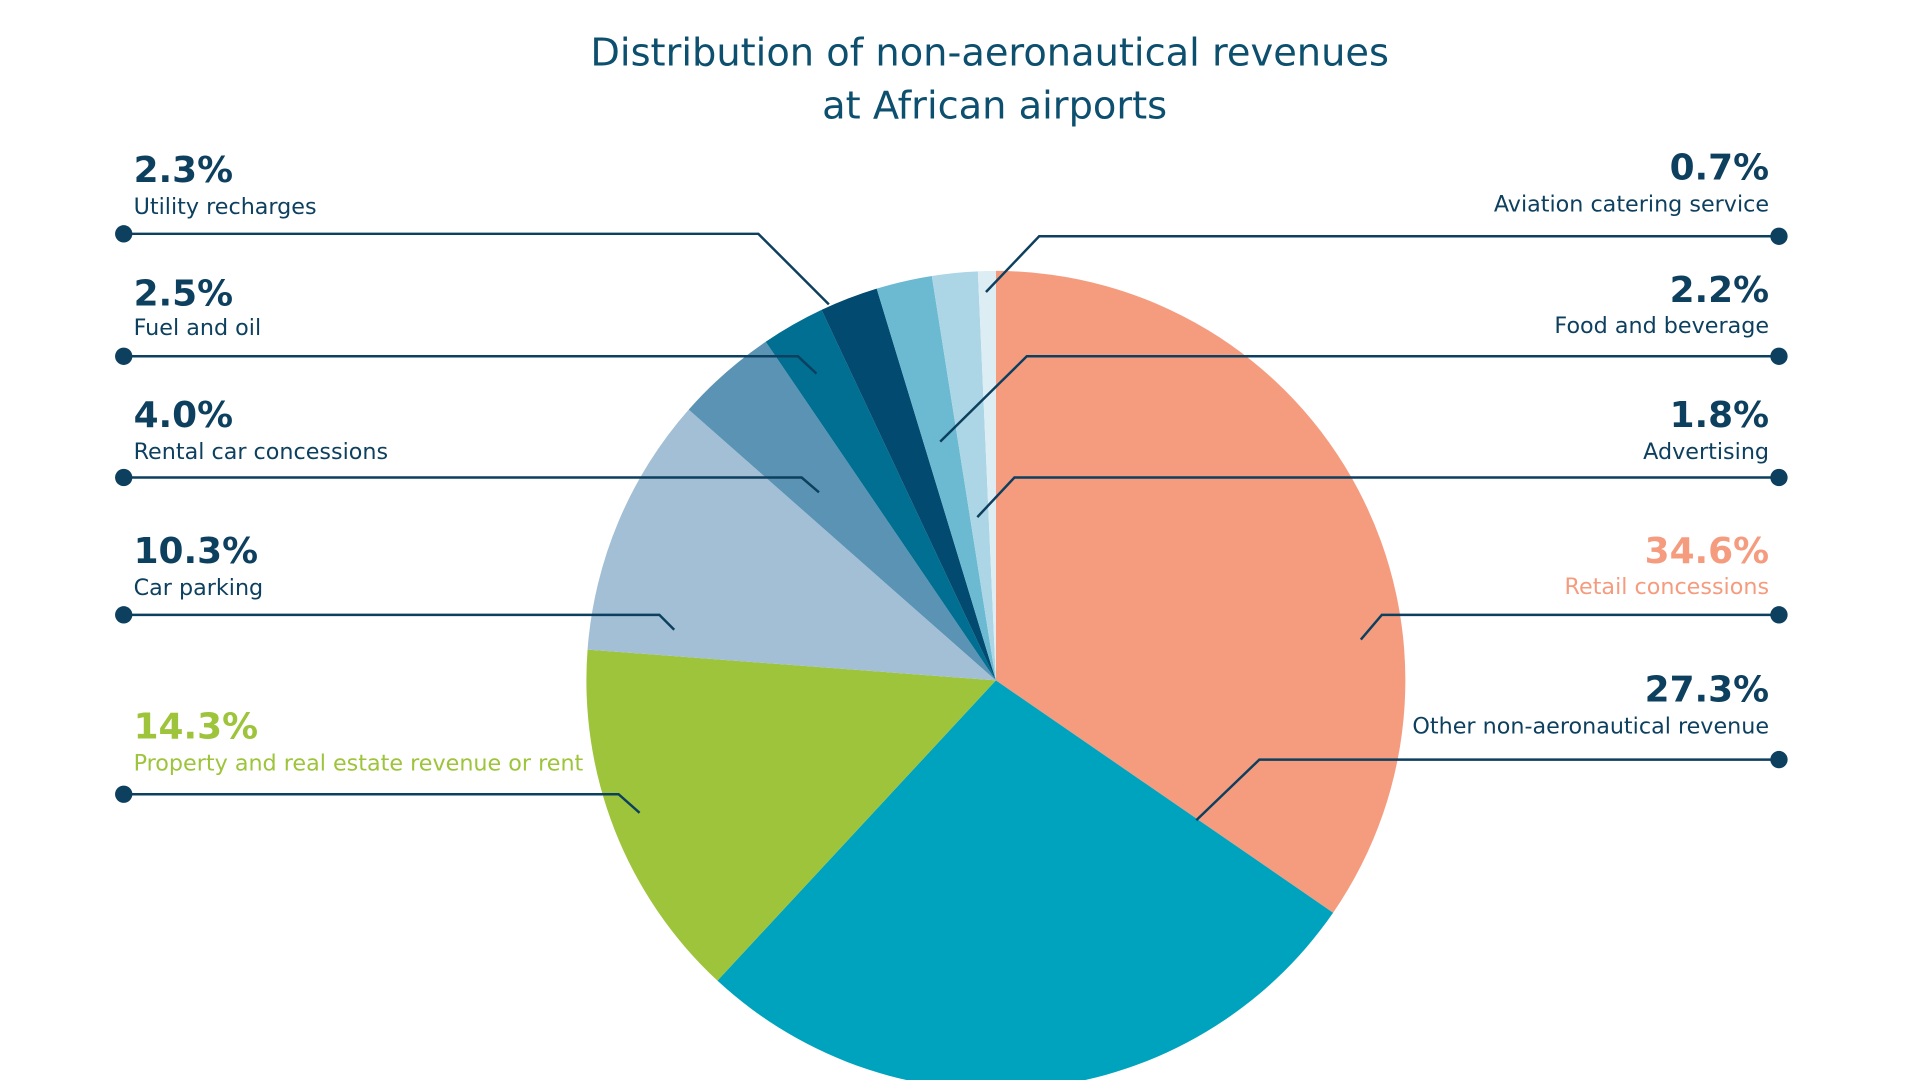  What do you see at coordinates (124, 794) in the screenshot?
I see `leader-dot-property-and-real-estate-revenue-or-rent` at bounding box center [124, 794].